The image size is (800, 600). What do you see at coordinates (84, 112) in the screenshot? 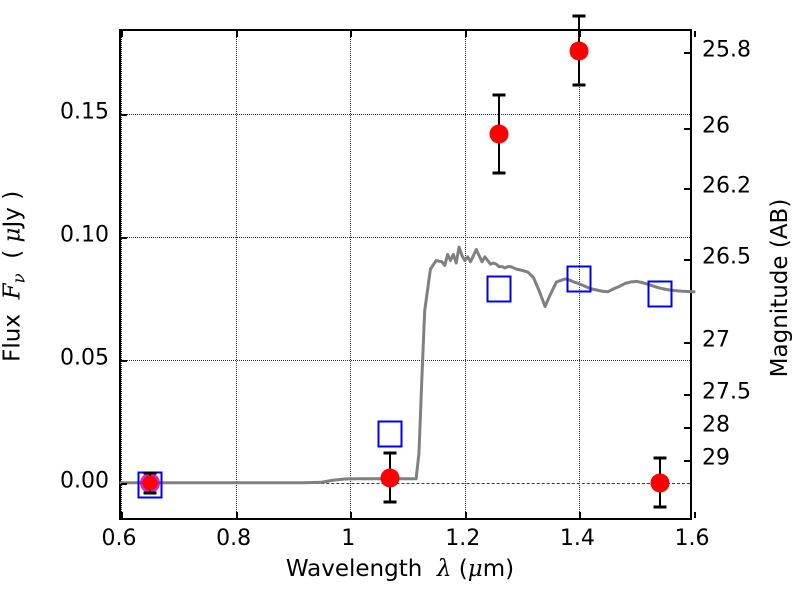
I see `y-tick-label-left: 0.15` at bounding box center [84, 112].